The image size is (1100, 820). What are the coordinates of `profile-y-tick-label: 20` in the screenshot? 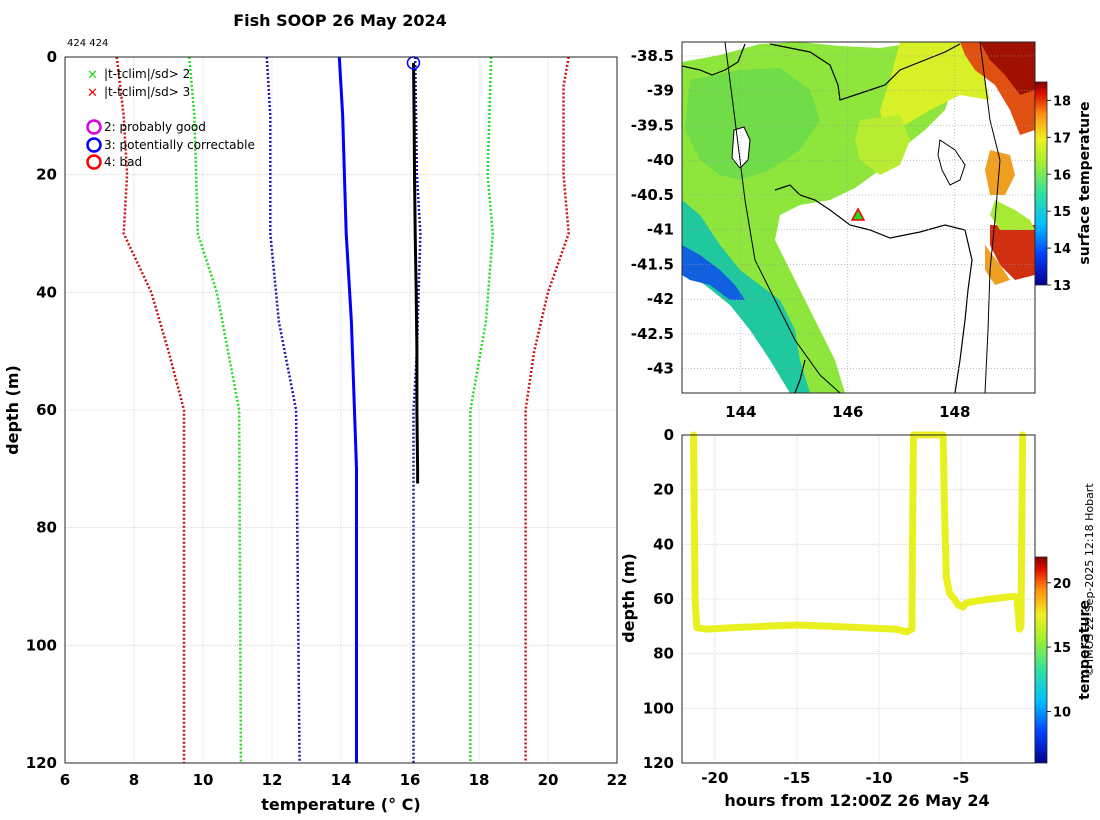 It's located at (46, 175).